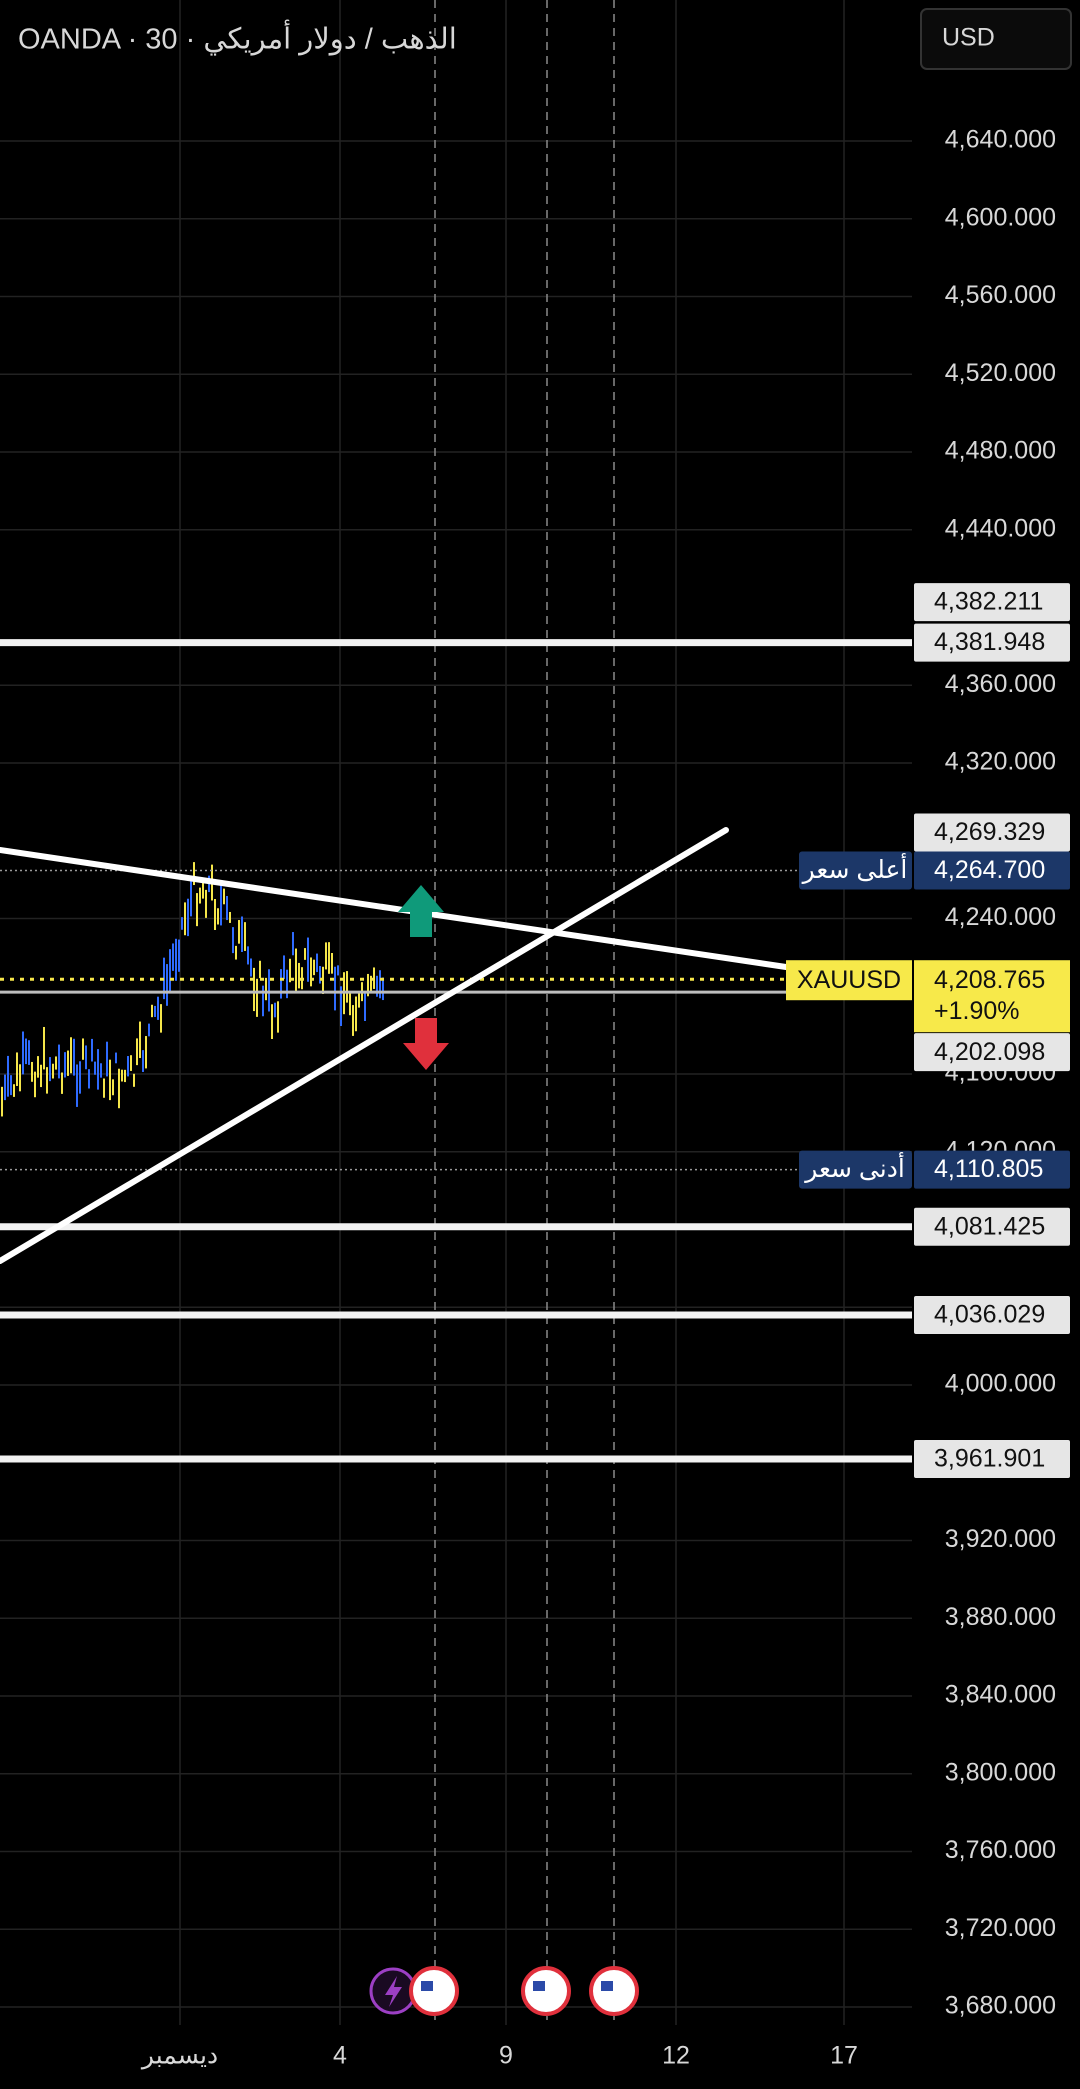 The height and width of the screenshot is (2089, 1080). What do you see at coordinates (421, 911) in the screenshot?
I see `up-arrow` at bounding box center [421, 911].